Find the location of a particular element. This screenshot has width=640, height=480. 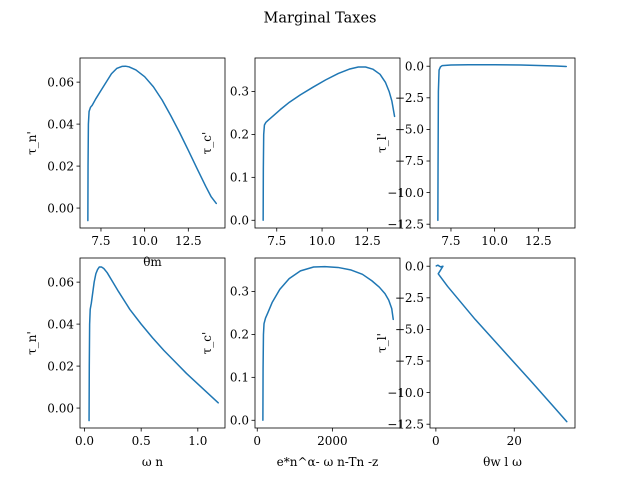

figure-title: Marginal Taxes is located at coordinates (320, 19).